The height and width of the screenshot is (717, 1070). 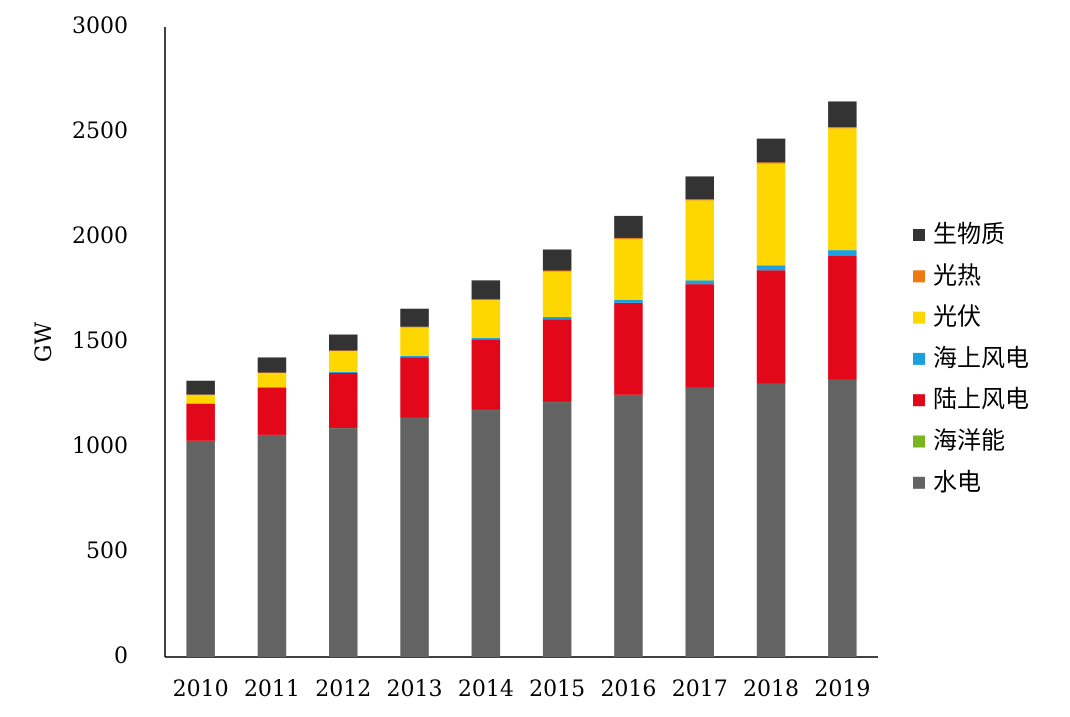 I want to click on legend-label: 海上风电, so click(x=981, y=358).